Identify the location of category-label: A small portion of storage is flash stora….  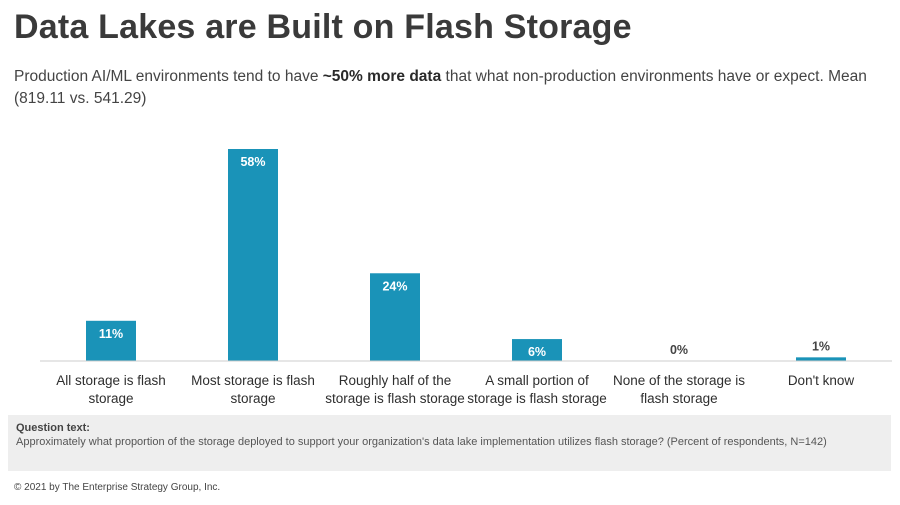
(537, 389).